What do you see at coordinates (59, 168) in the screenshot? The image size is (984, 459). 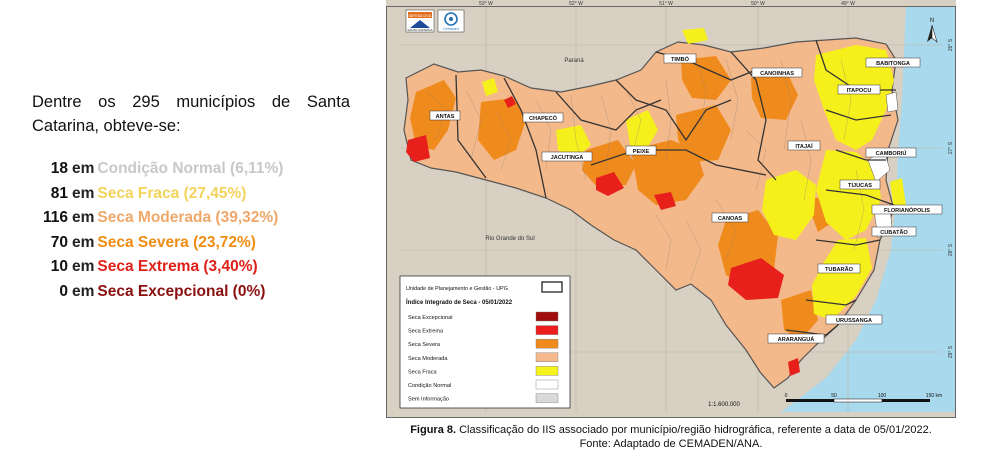 I see `stat-count: 18` at bounding box center [59, 168].